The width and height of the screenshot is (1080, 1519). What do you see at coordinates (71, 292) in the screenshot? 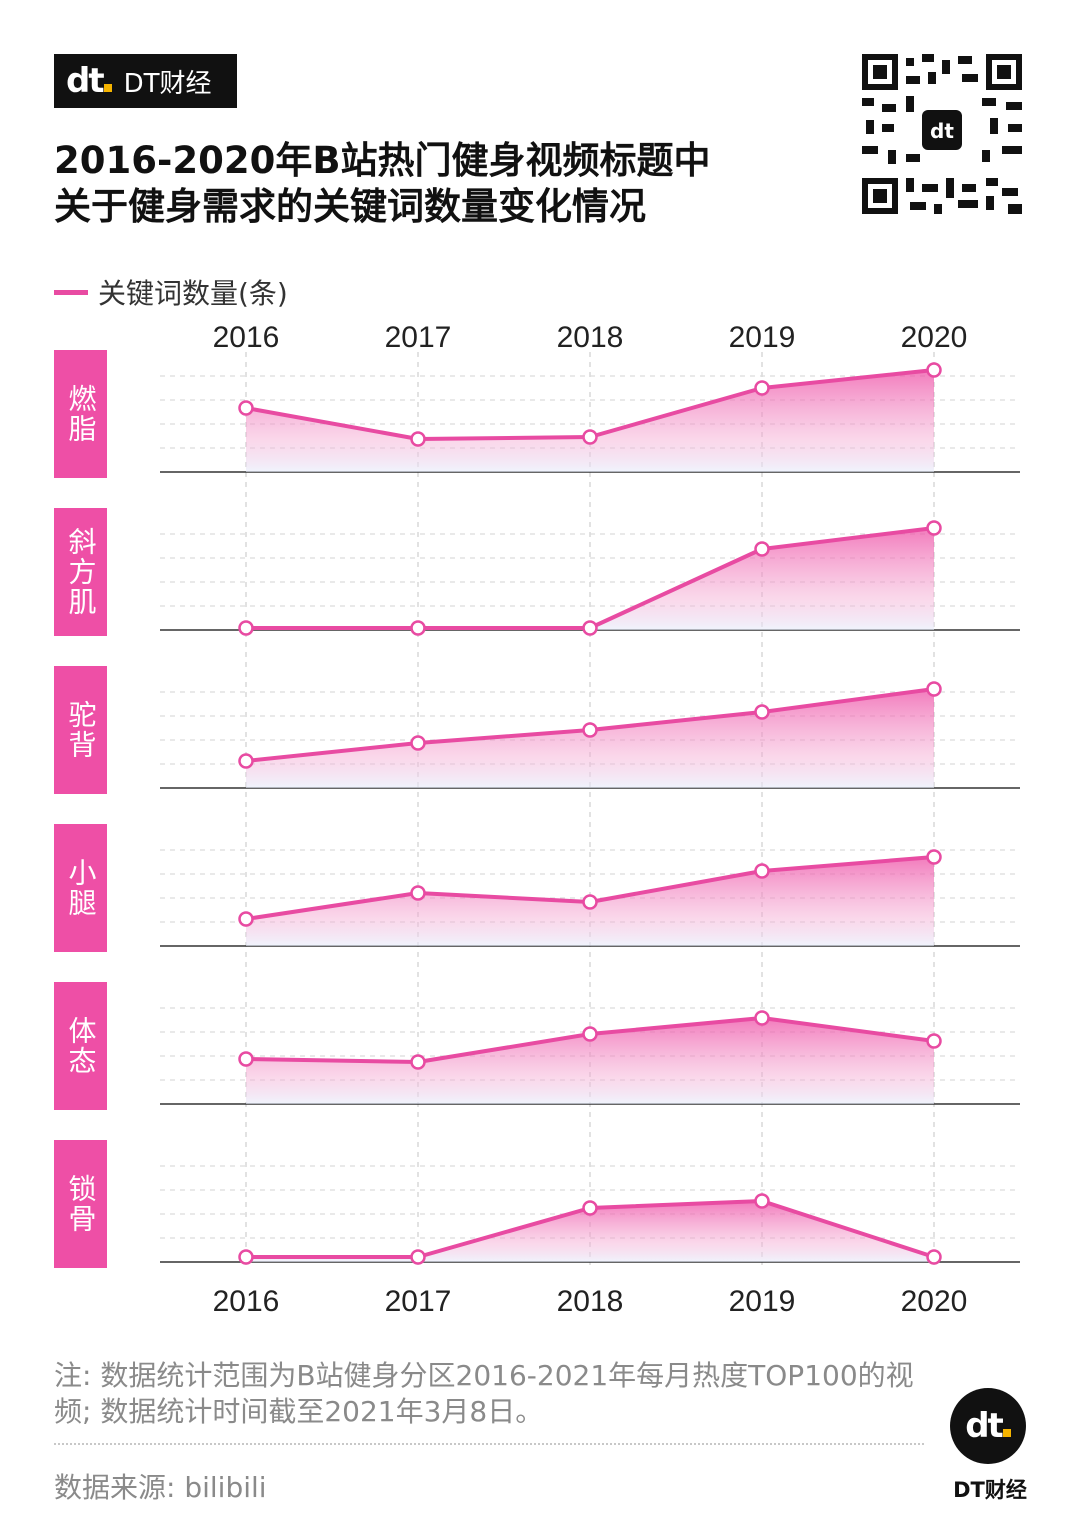
I see `legend-swatch` at bounding box center [71, 292].